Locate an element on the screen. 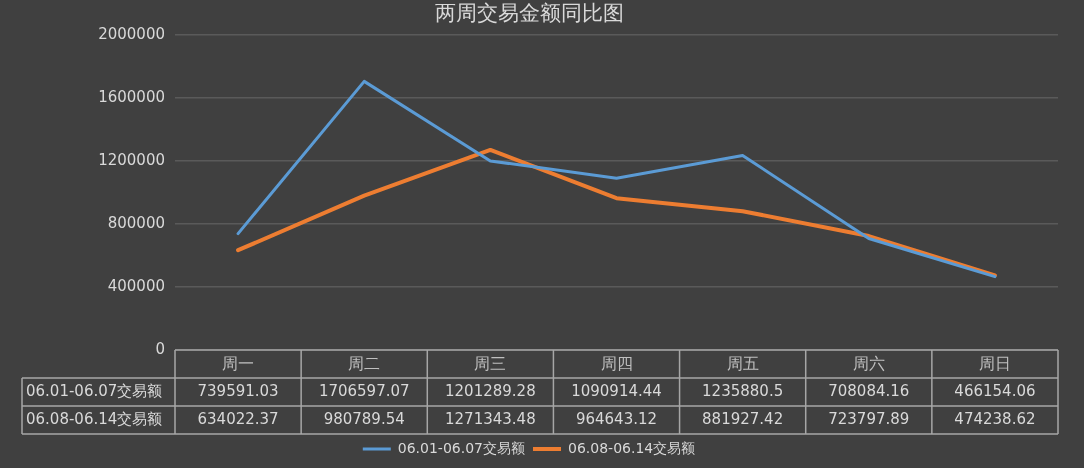 This screenshot has width=1084, height=468. data-label: 1201289.28 is located at coordinates (490, 390).